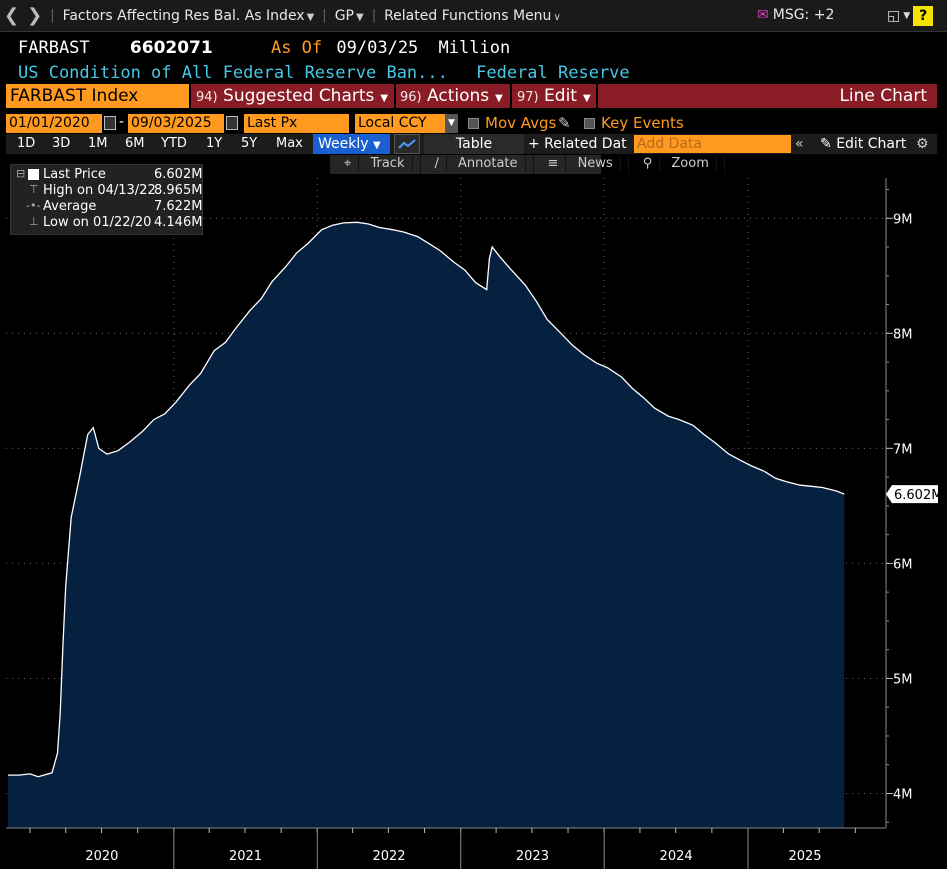 The height and width of the screenshot is (869, 947). What do you see at coordinates (12, 15) in the screenshot?
I see `back-arrow-icon: ❮` at bounding box center [12, 15].